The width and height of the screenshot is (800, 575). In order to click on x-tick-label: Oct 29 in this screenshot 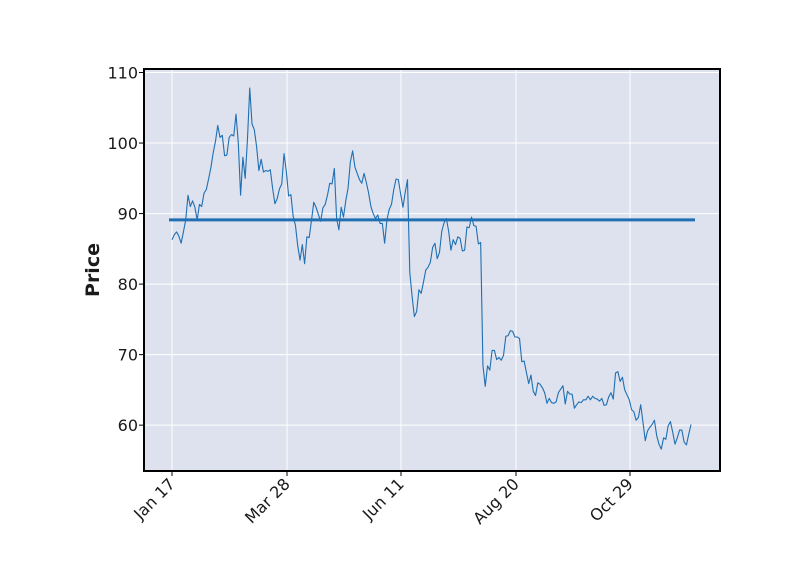, I will do `click(611, 499)`.